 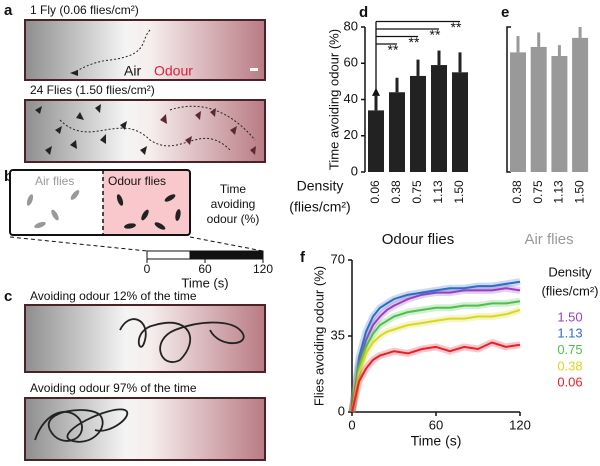 What do you see at coordinates (351, 134) in the screenshot?
I see `y-tick-label: 20` at bounding box center [351, 134].